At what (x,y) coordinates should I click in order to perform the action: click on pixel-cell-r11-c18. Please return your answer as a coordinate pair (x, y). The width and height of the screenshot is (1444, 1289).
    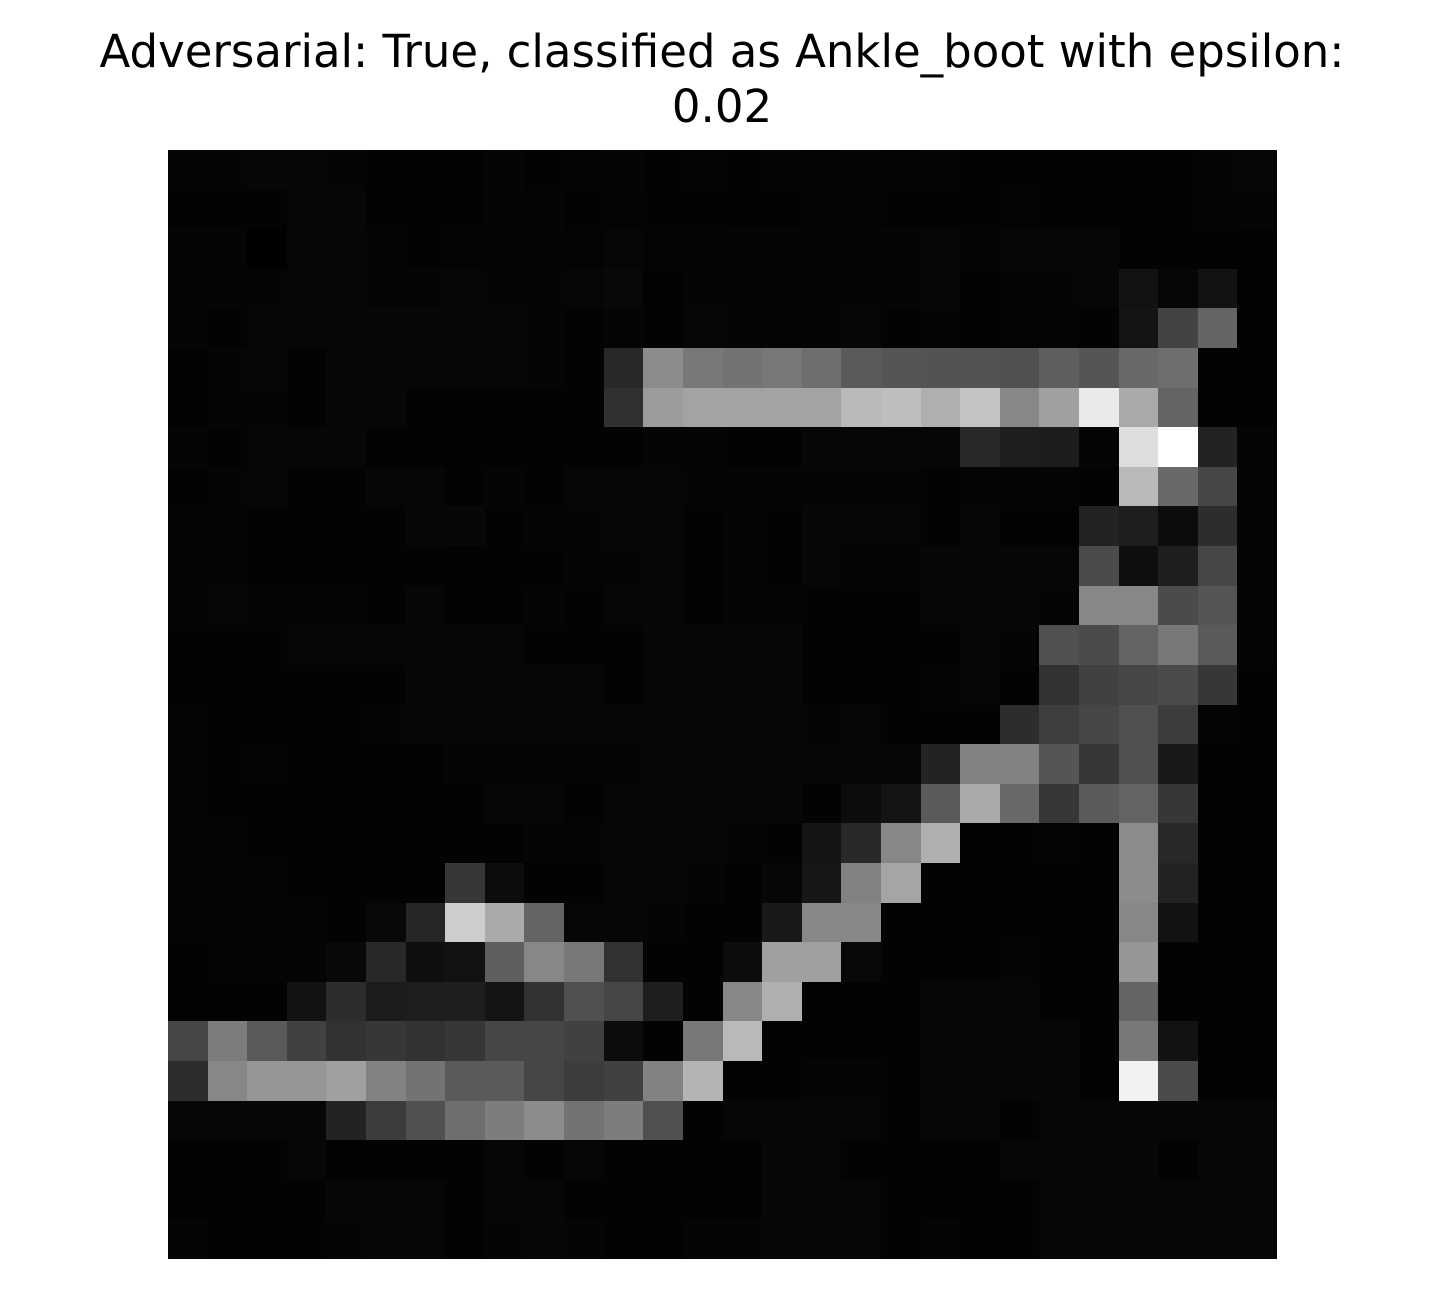
    Looking at the image, I should click on (901, 605).